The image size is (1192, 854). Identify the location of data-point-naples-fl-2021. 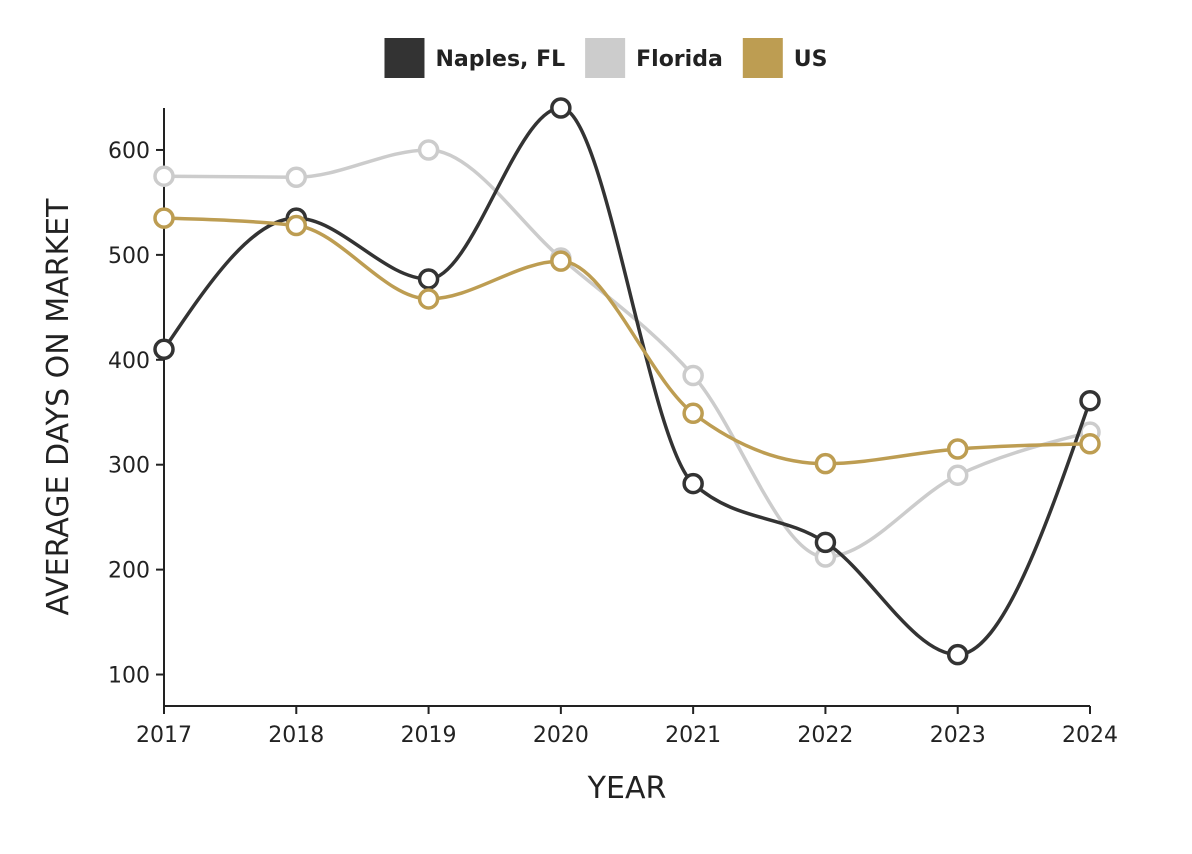
(693, 483).